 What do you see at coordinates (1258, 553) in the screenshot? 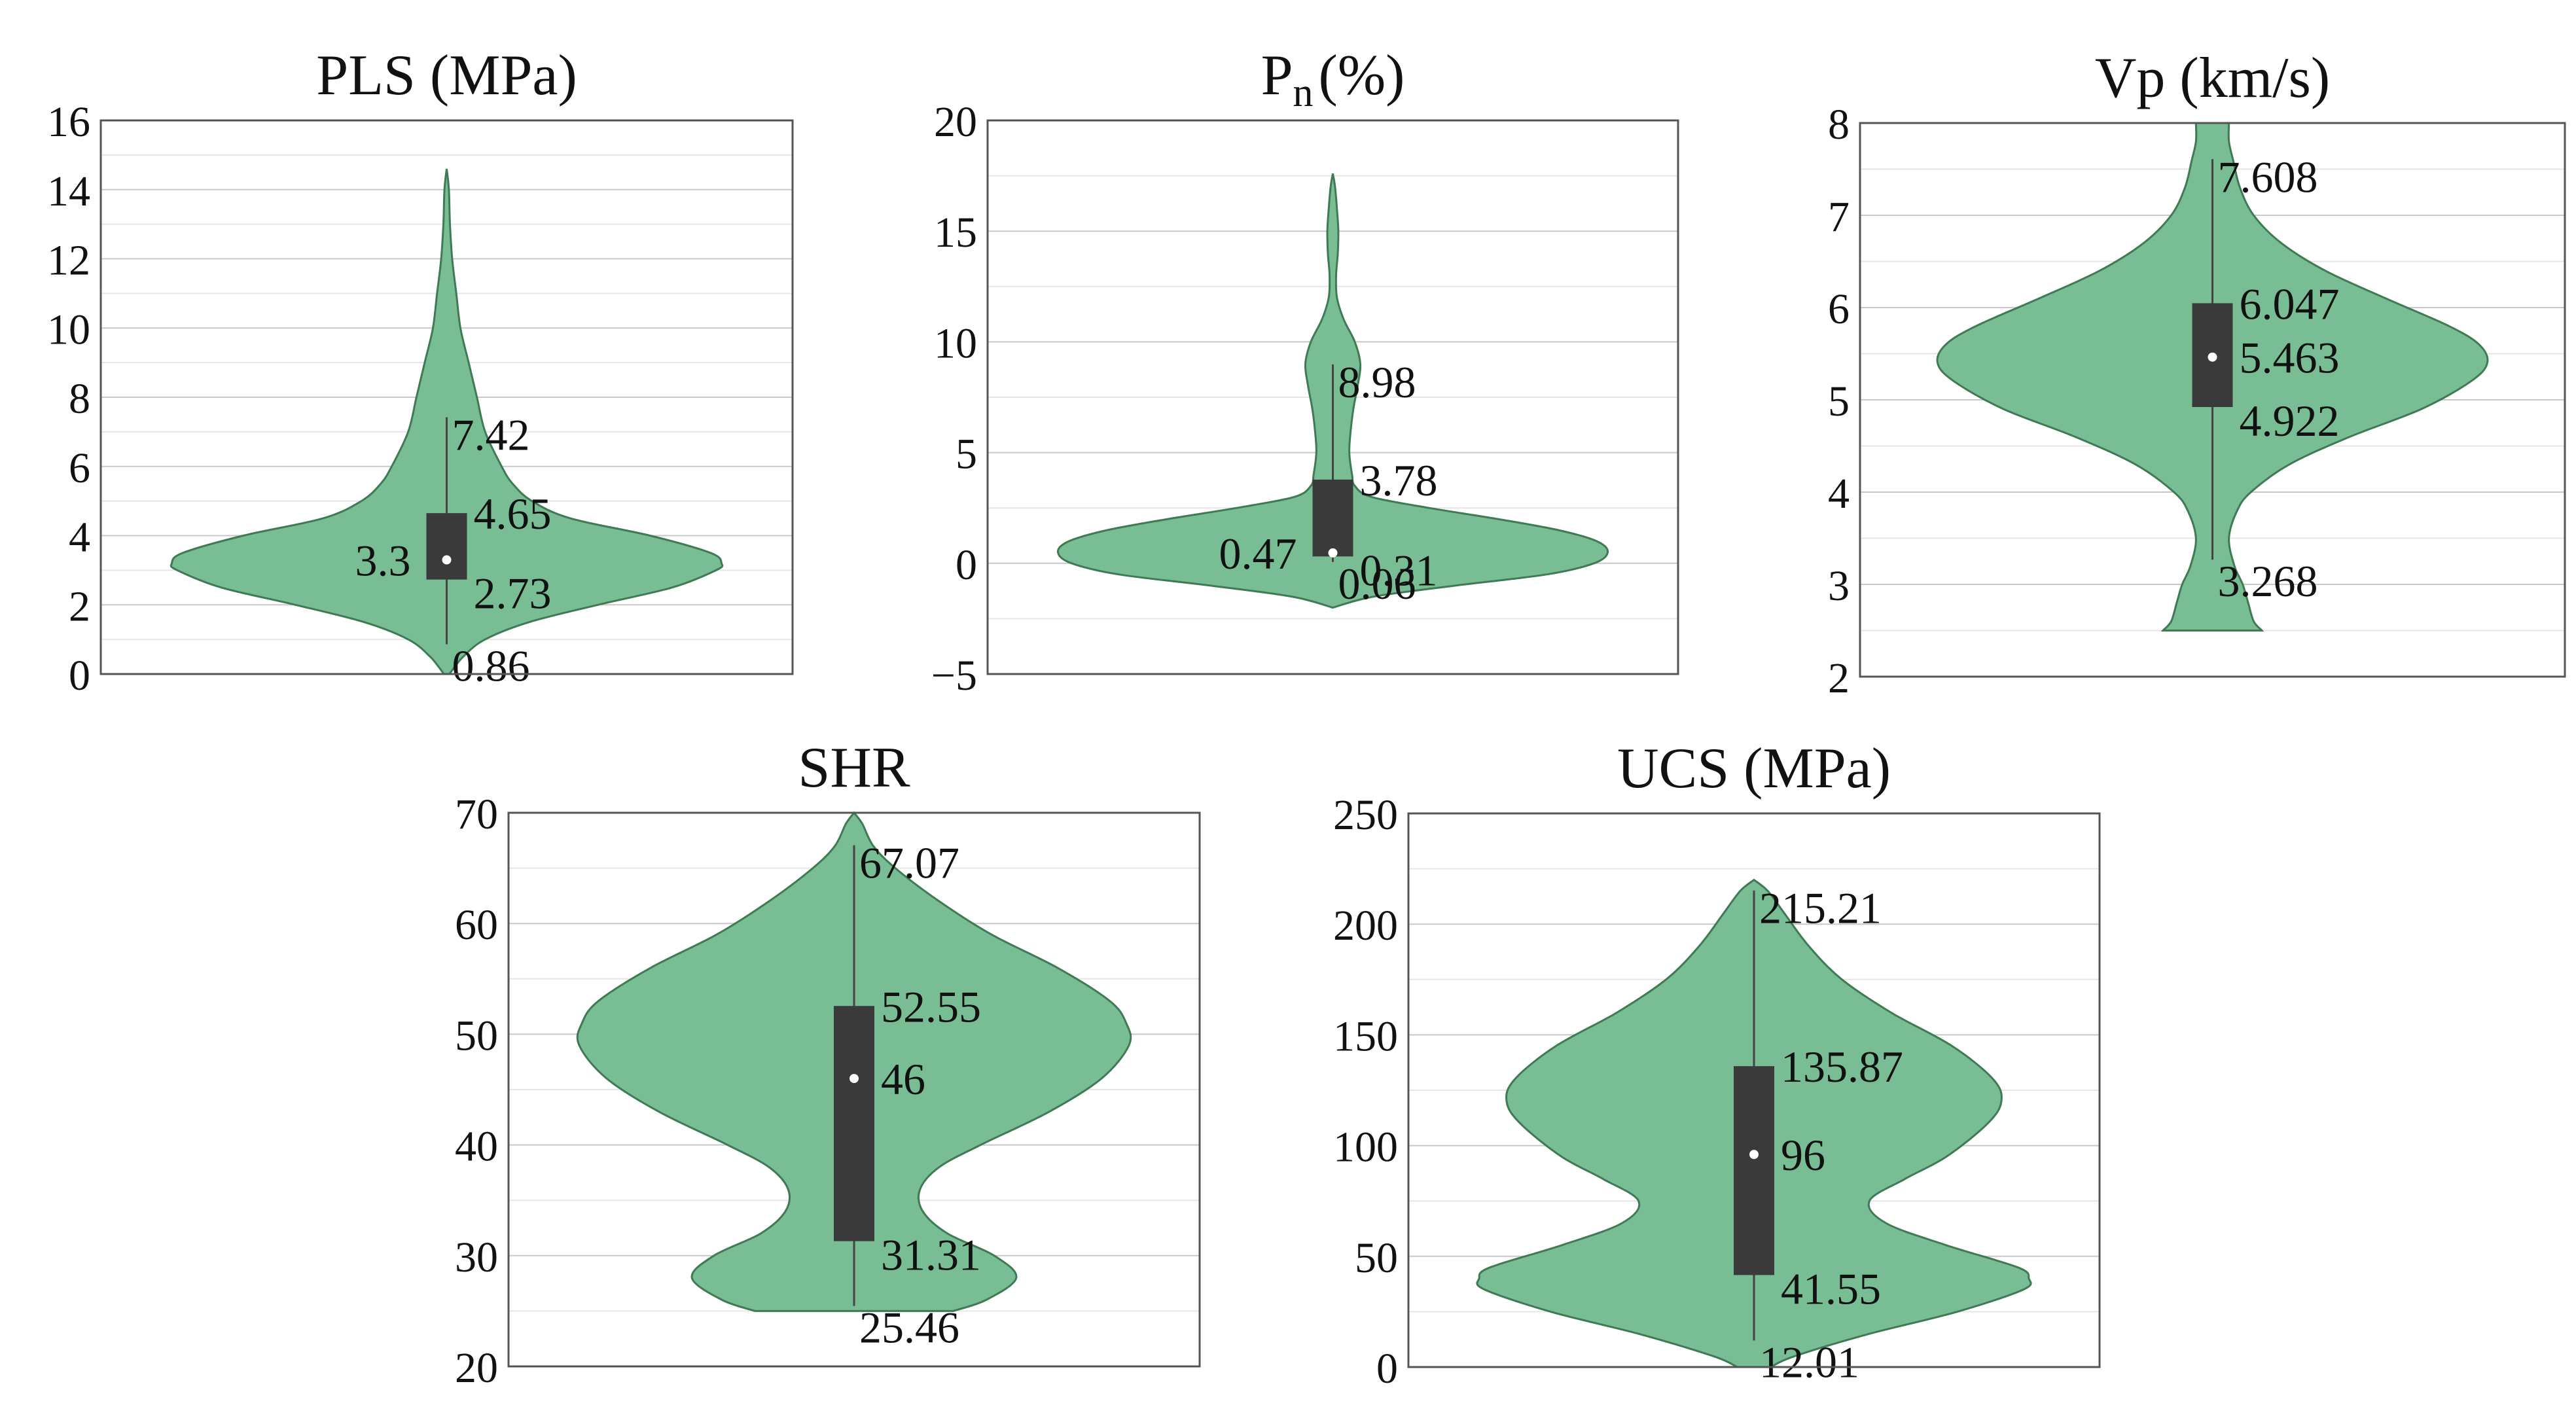
I see `stat-label-median: 0.47` at bounding box center [1258, 553].